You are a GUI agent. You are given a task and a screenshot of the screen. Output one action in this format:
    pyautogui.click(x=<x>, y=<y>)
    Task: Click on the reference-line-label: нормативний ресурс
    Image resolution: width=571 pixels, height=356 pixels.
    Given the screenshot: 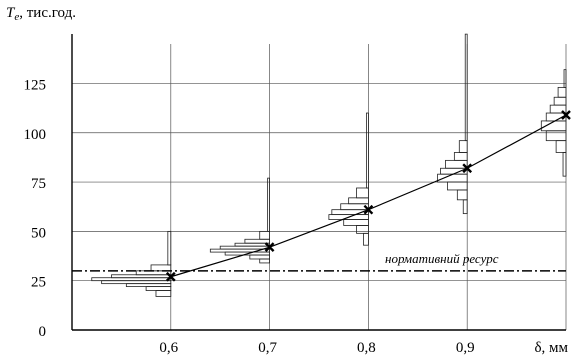 What is the action you would take?
    pyautogui.click(x=442, y=258)
    